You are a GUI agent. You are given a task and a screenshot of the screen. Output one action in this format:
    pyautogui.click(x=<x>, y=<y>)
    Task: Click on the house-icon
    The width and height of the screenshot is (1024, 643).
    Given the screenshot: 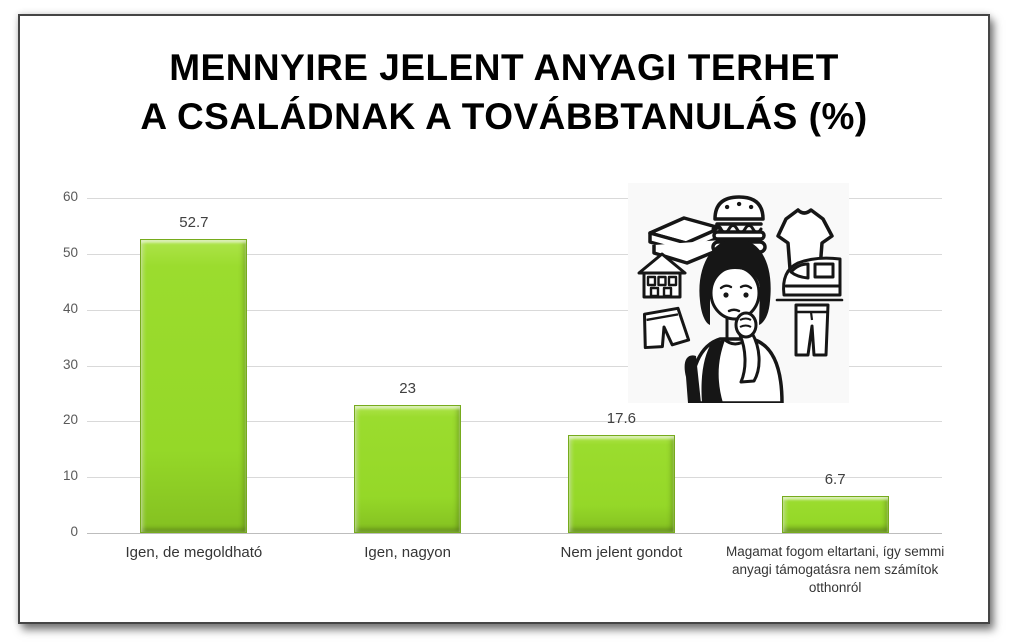 What is the action you would take?
    pyautogui.click(x=662, y=275)
    